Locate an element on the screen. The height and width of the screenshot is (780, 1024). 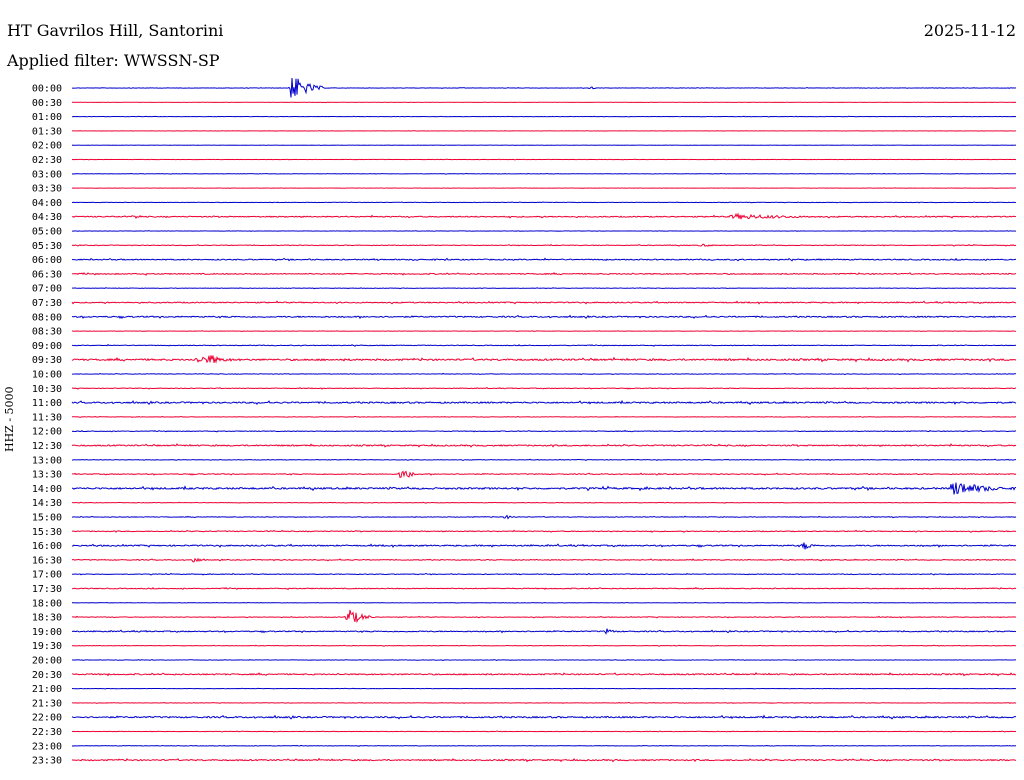
time-label: 14:30 is located at coordinates (47, 503).